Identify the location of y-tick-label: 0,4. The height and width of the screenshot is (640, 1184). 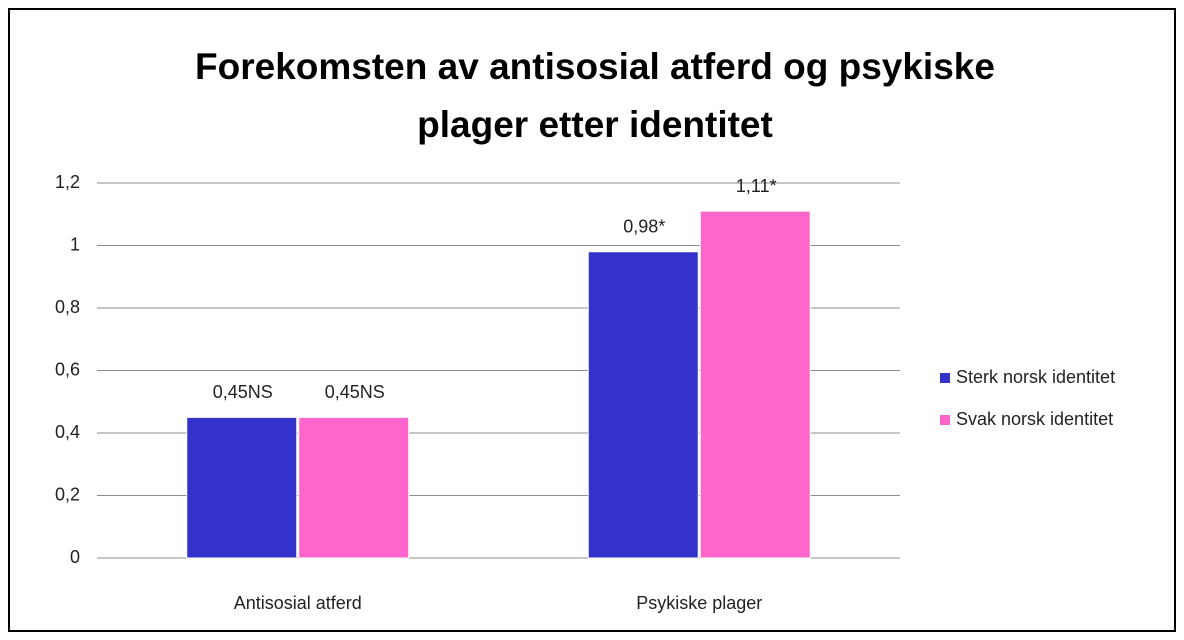
(67, 432).